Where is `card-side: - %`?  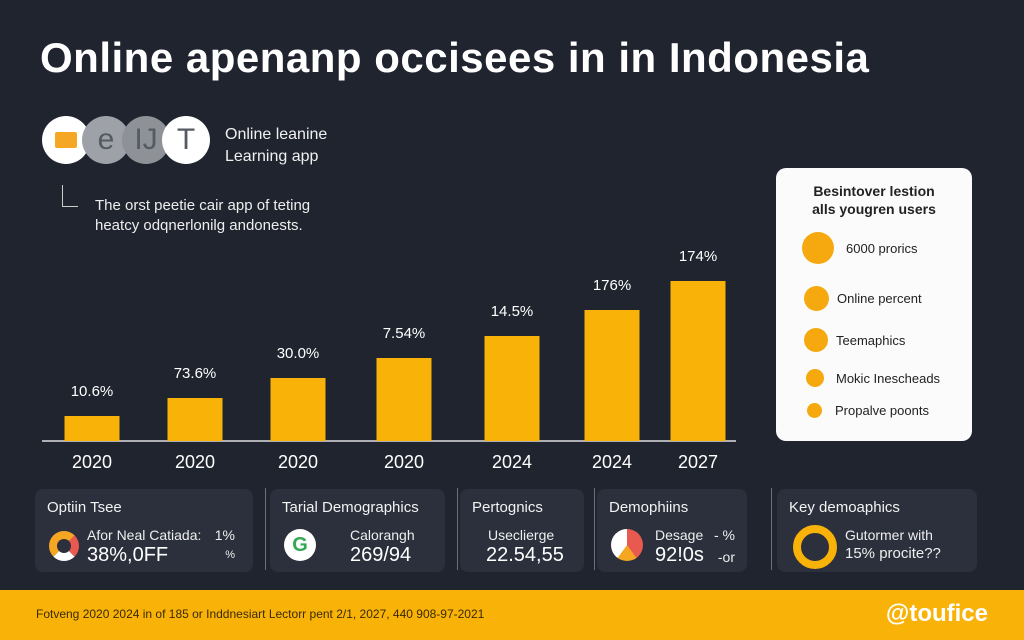
card-side: - % is located at coordinates (724, 535).